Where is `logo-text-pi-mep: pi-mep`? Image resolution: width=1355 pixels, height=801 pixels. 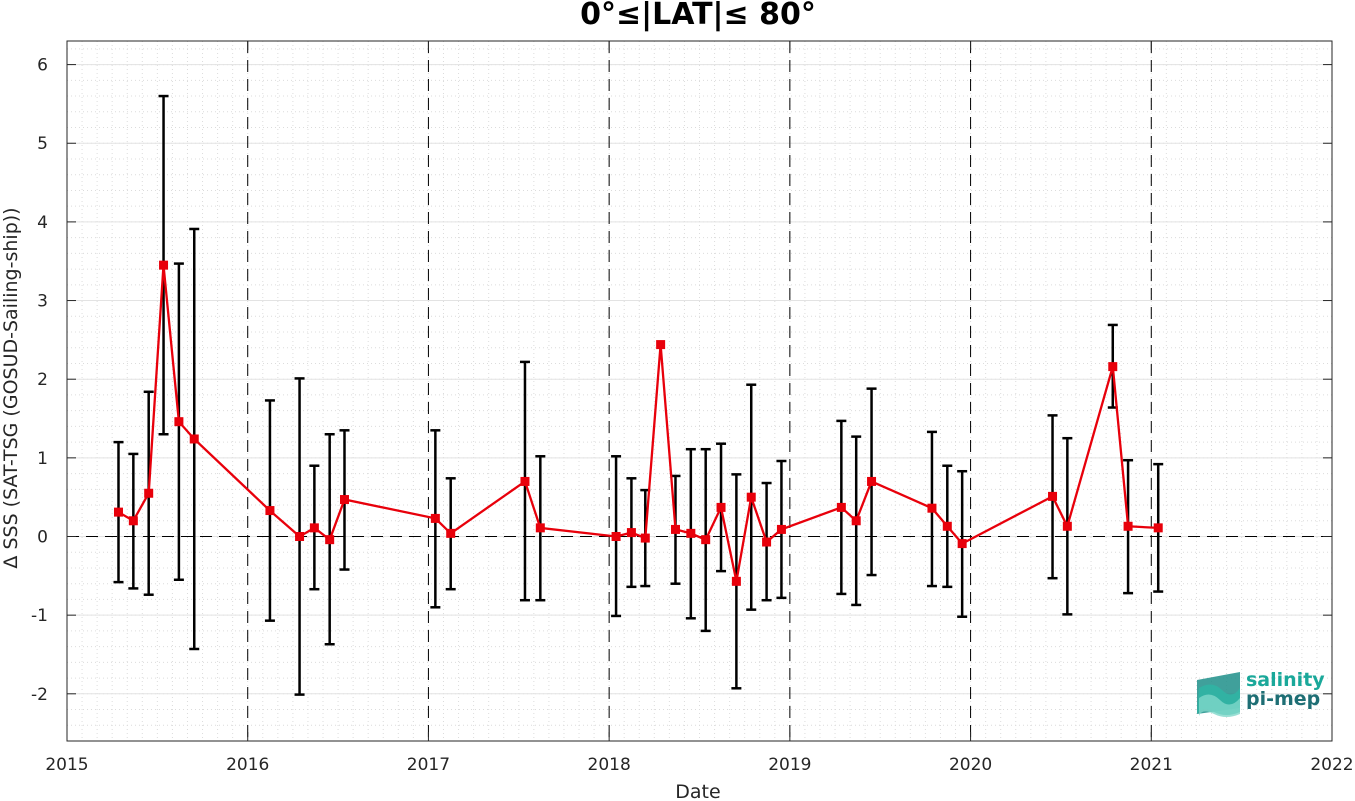 logo-text-pi-mep: pi-mep is located at coordinates (1283, 699).